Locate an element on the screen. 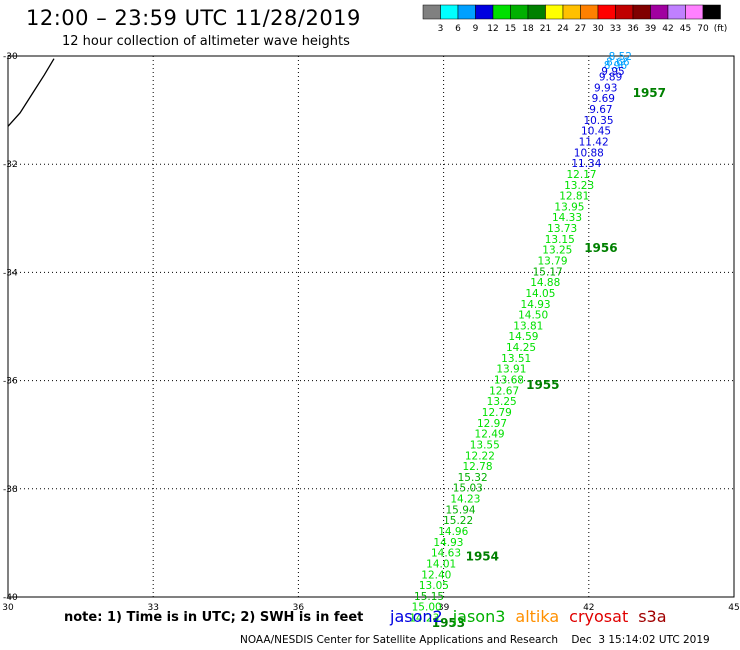  swh-value: 8.96 is located at coordinates (616, 66).